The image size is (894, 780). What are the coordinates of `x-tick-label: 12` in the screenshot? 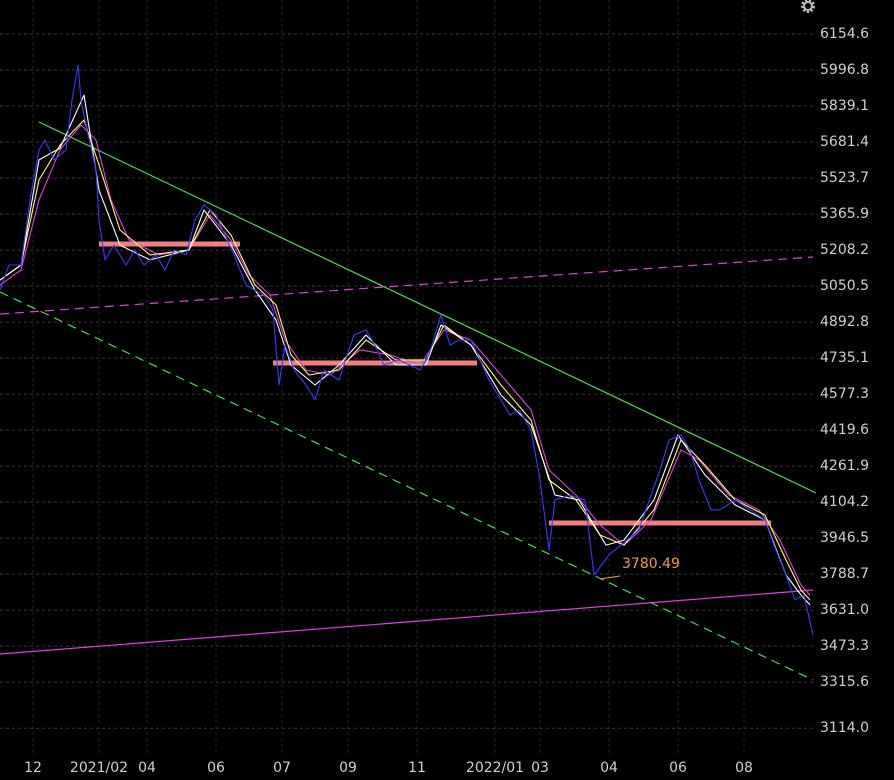 It's located at (33, 768).